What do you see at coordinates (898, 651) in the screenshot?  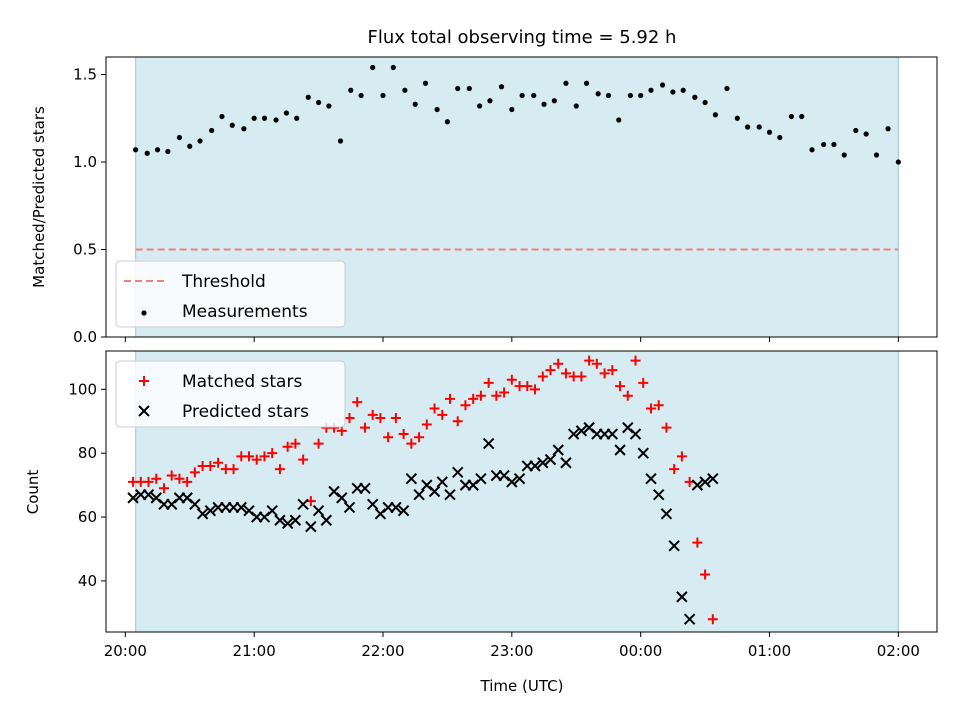 I see `x-tick-label: 02:00` at bounding box center [898, 651].